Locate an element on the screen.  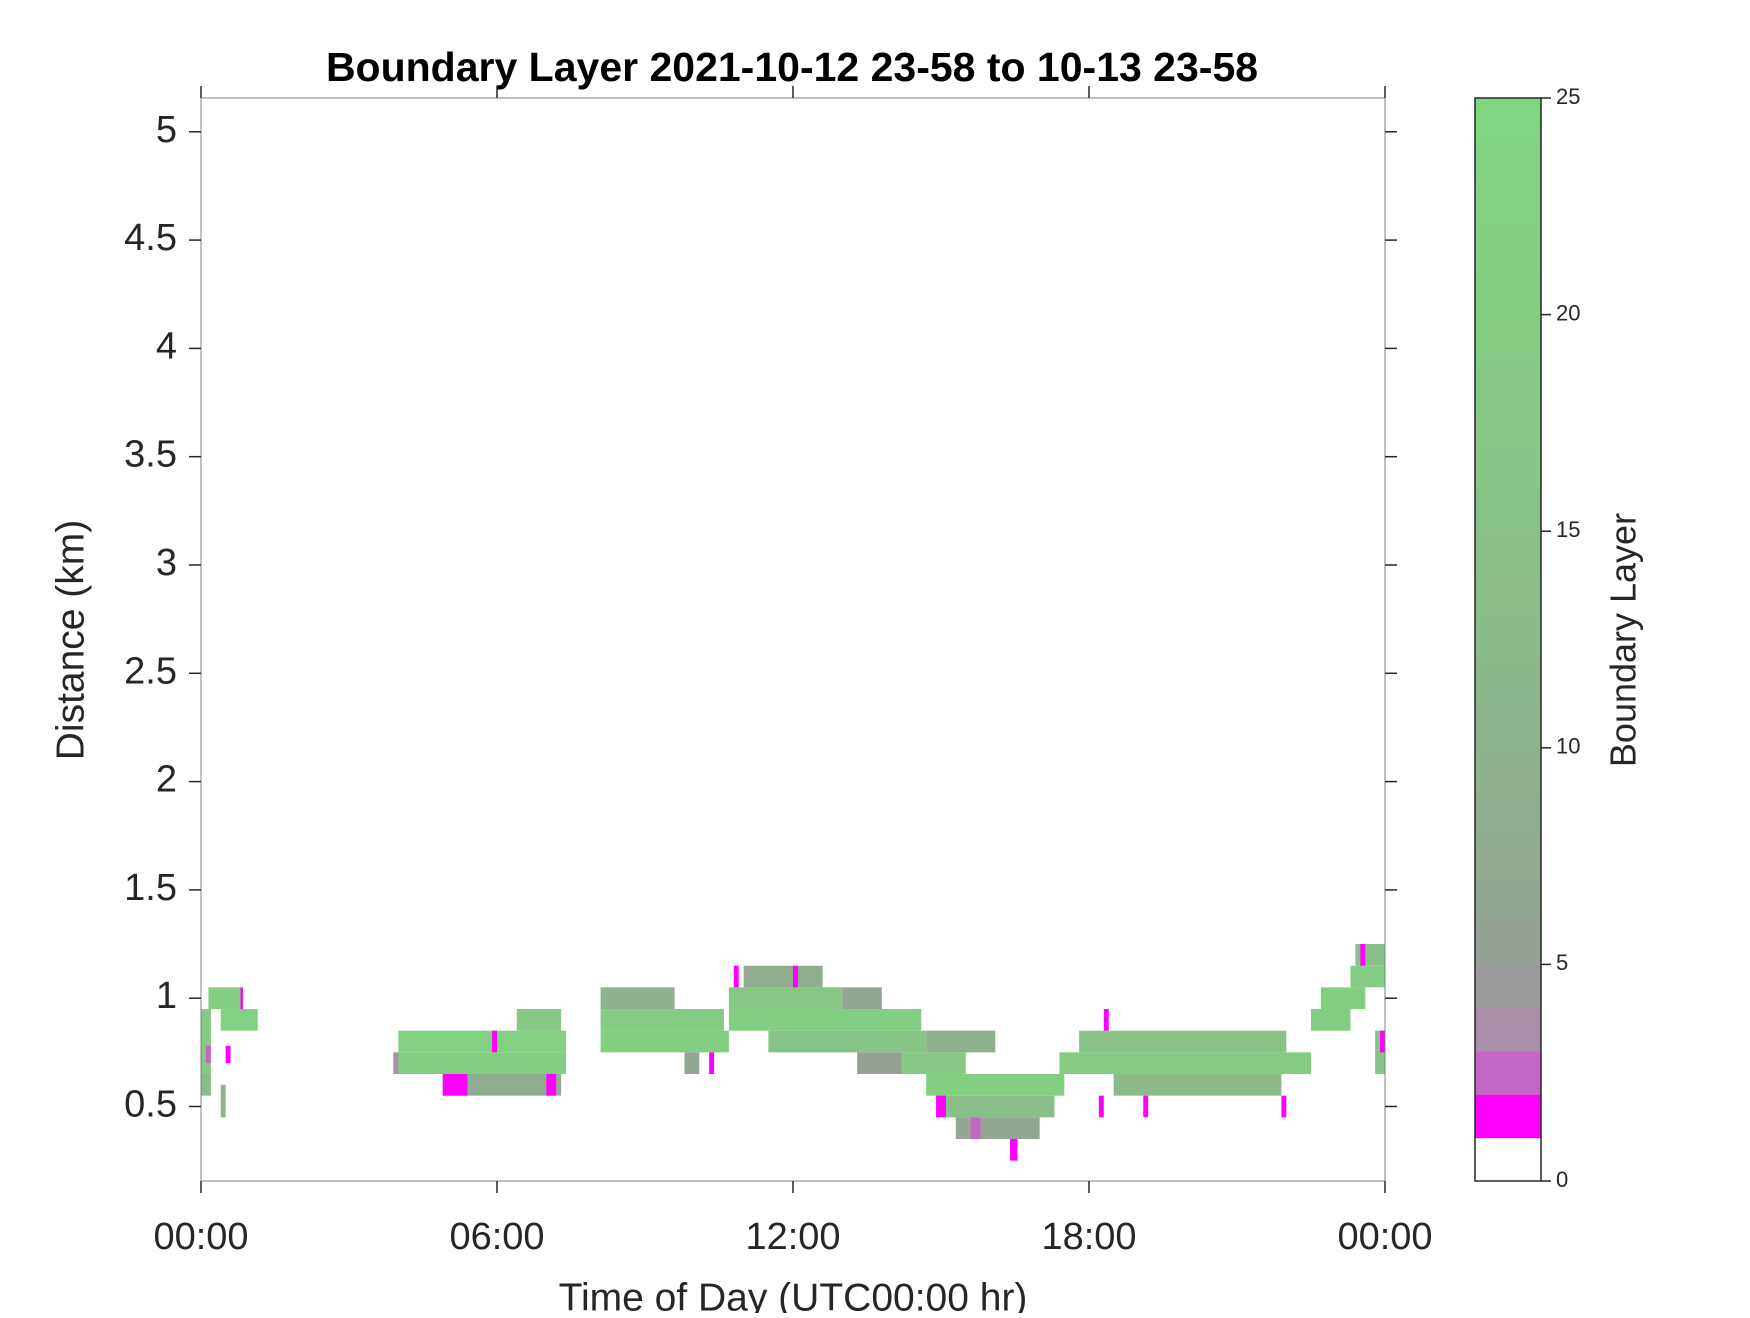
y-tick-label: 4 is located at coordinates (166, 346).